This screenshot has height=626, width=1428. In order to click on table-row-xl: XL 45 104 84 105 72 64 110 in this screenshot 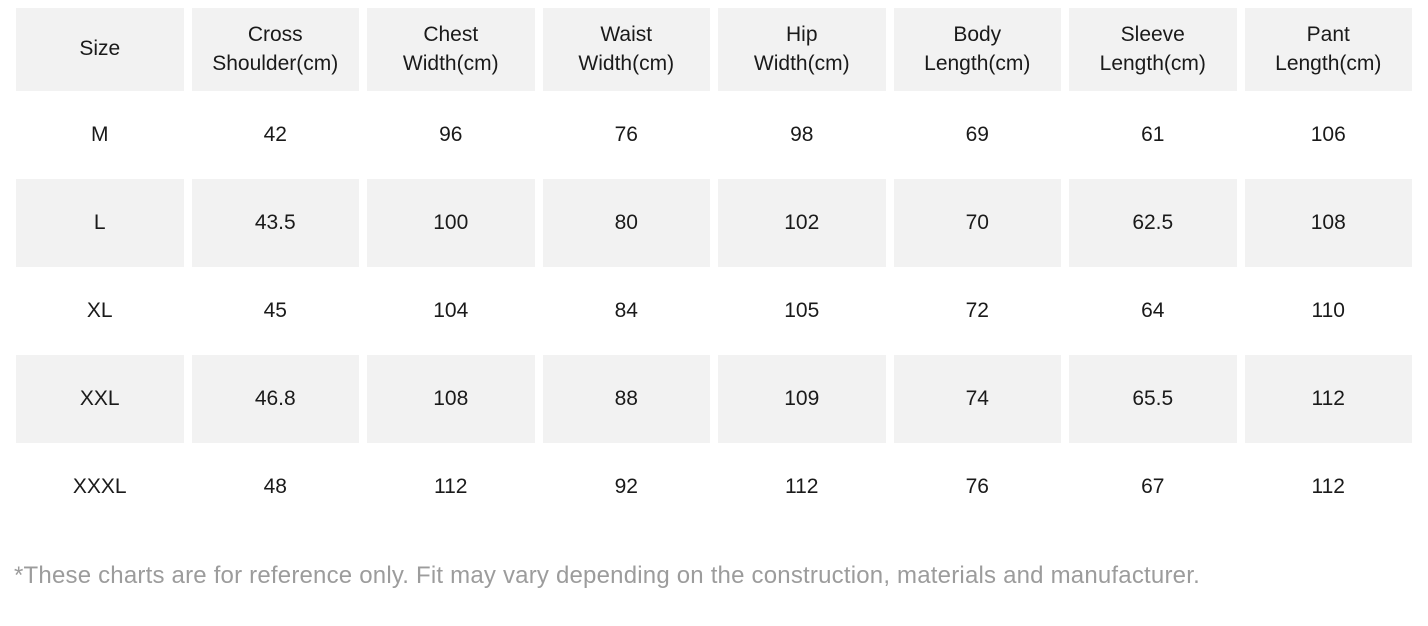, I will do `click(714, 311)`.